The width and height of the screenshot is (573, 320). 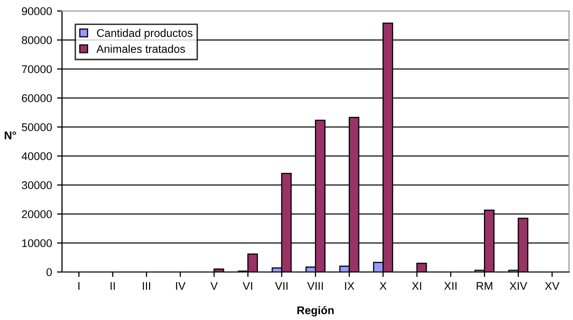 I want to click on x-tick-label: IV, so click(x=181, y=286).